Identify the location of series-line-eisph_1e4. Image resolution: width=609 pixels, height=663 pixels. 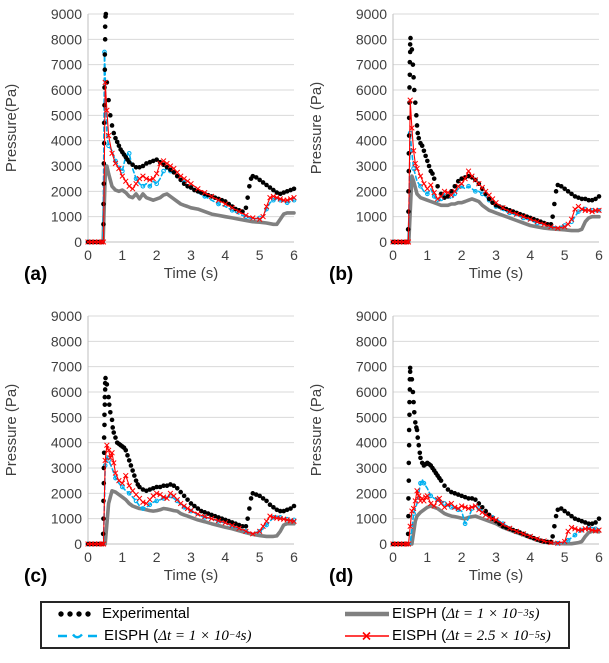
(496, 187).